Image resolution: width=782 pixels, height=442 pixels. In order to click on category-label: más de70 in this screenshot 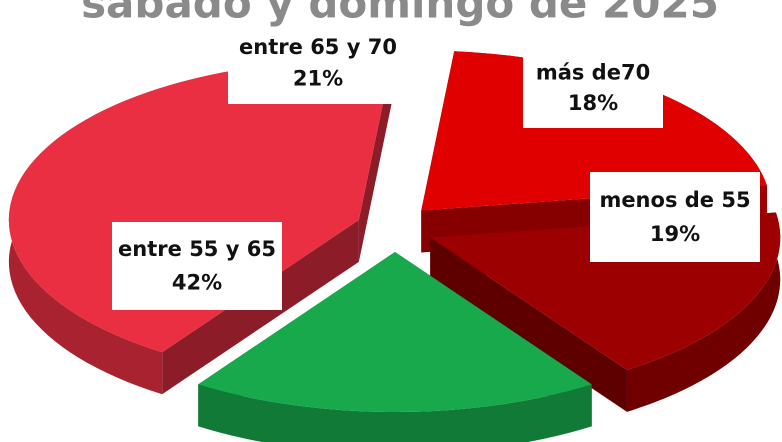, I will do `click(593, 73)`.